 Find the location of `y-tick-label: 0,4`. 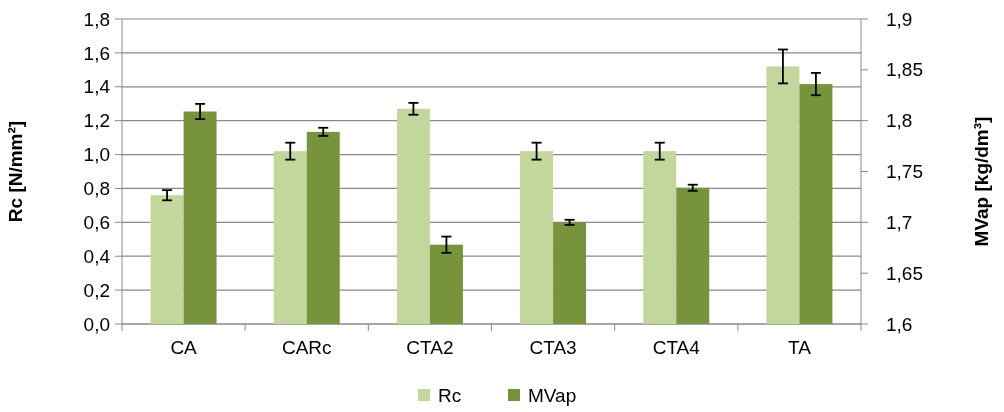

y-tick-label: 0,4 is located at coordinates (97, 256).